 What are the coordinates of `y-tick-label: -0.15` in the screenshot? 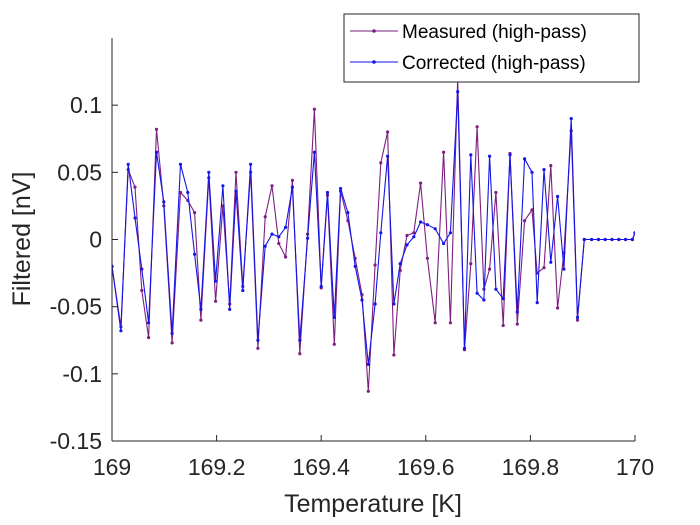 It's located at (76, 441).